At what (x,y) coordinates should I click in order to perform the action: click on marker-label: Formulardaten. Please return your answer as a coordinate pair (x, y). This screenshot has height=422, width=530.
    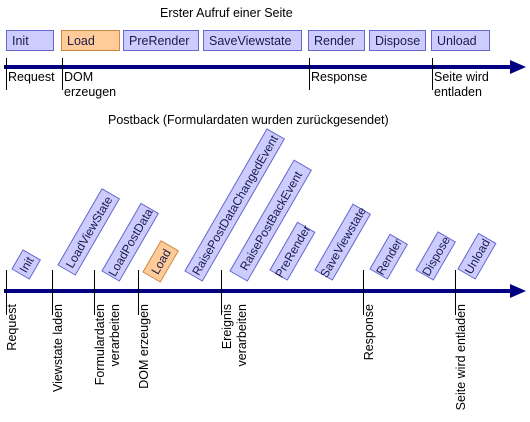
    Looking at the image, I should click on (100, 344).